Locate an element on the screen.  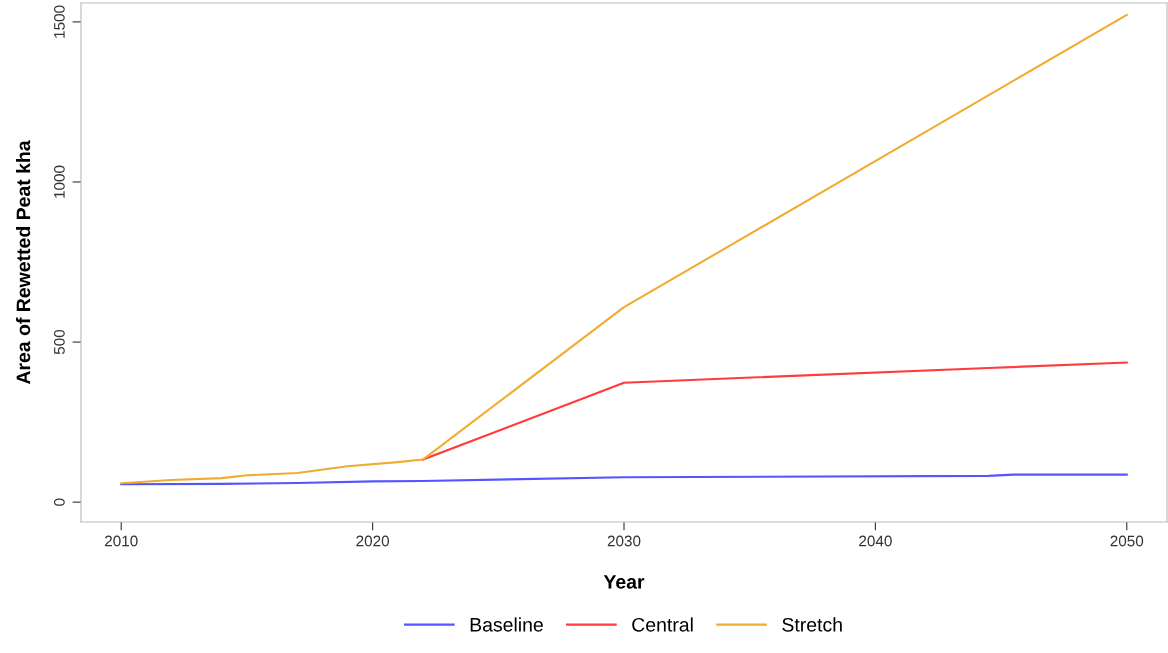
x-tick-label: 2030 is located at coordinates (624, 541).